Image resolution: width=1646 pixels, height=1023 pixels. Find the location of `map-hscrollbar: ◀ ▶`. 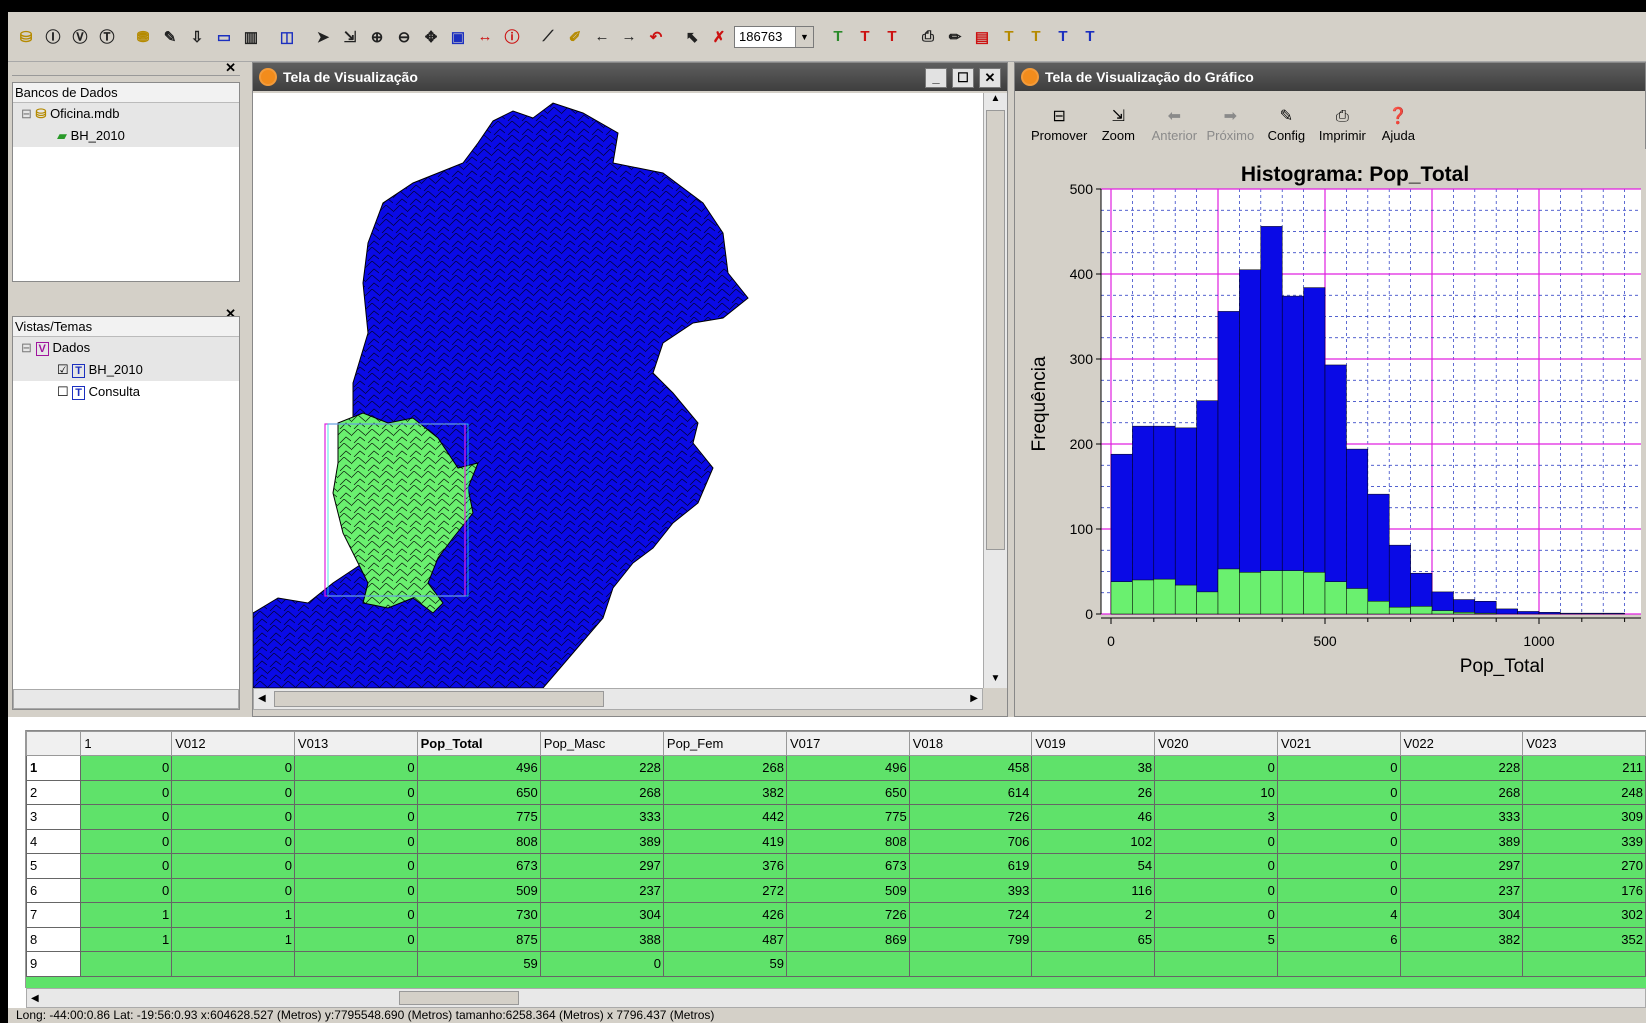

map-hscrollbar: ◀ ▶ is located at coordinates (618, 699).